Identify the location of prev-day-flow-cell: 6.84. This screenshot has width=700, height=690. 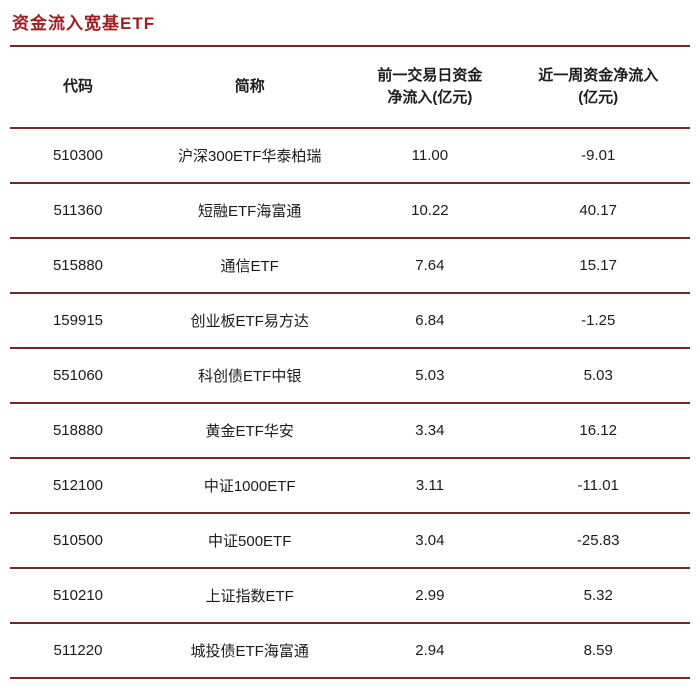
(430, 321).